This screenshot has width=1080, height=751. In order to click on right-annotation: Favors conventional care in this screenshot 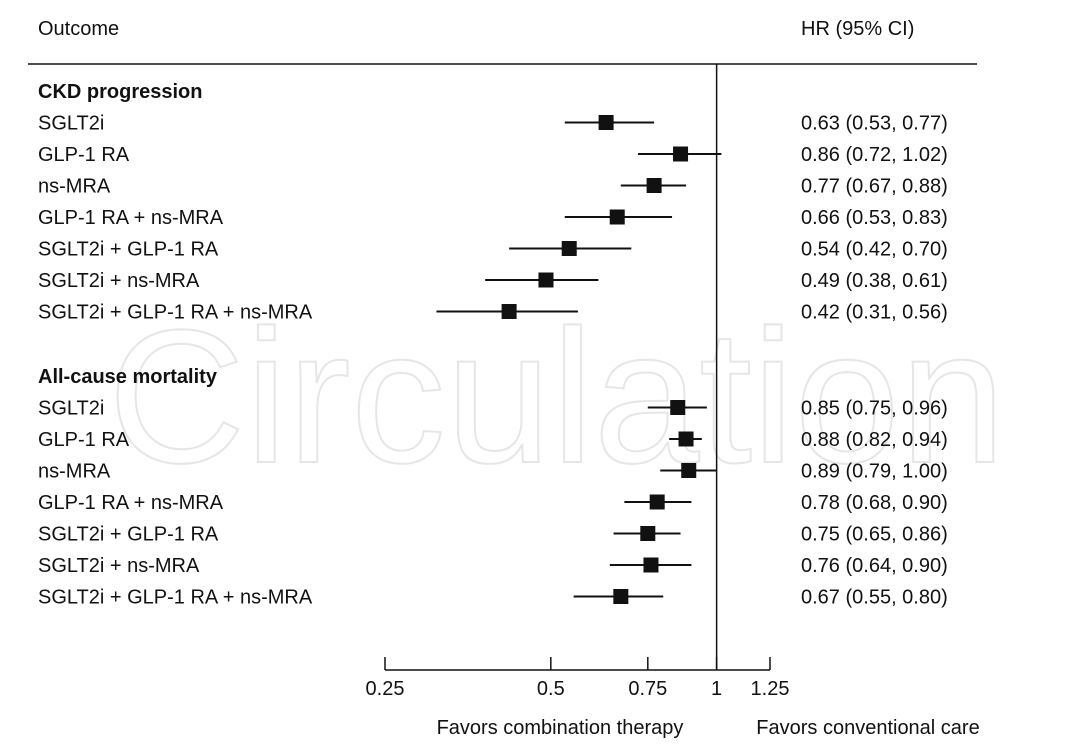, I will do `click(867, 728)`.